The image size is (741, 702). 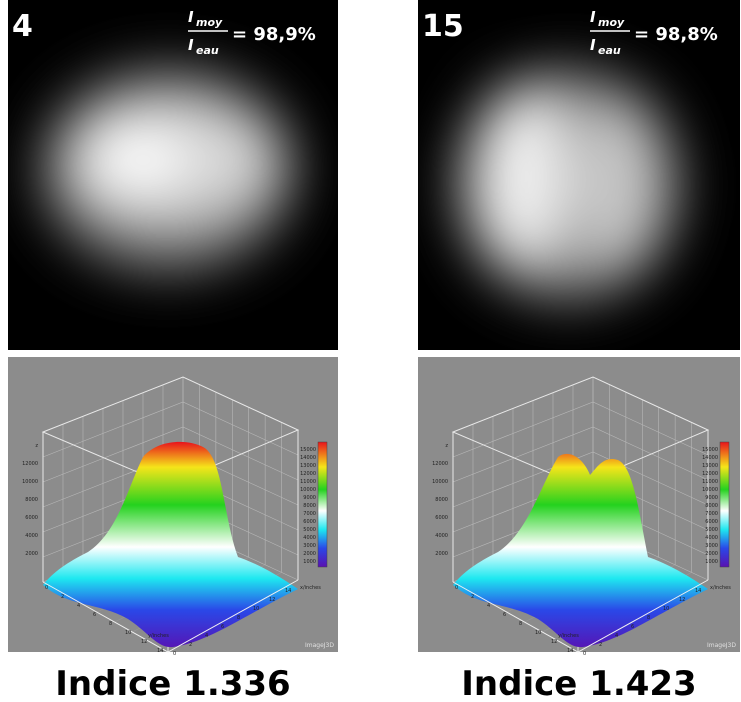 I want to click on x-tick-label: 10, so click(x=666, y=609).